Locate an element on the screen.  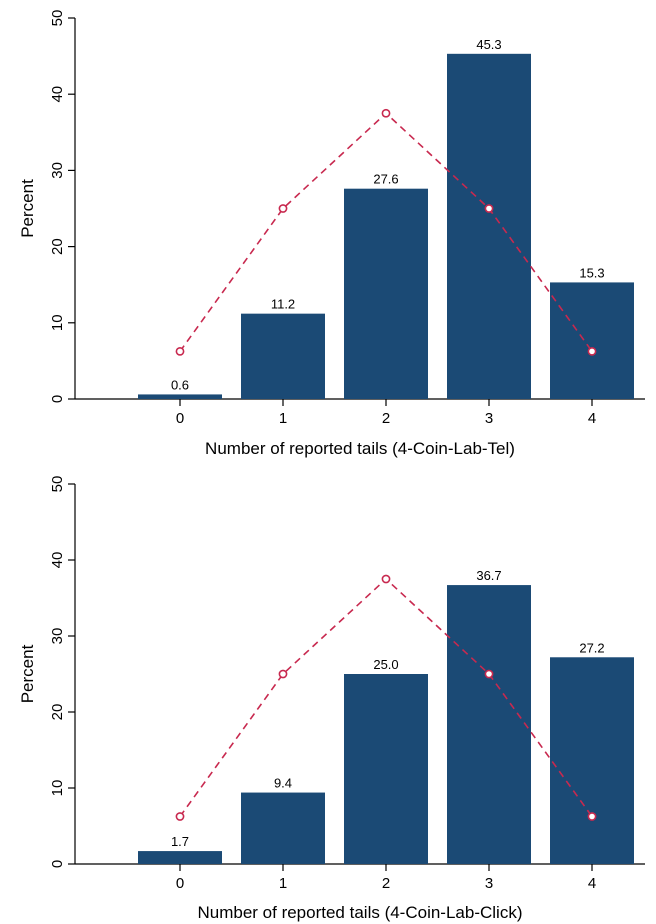
bar-value-label: 15.3 is located at coordinates (591, 272).